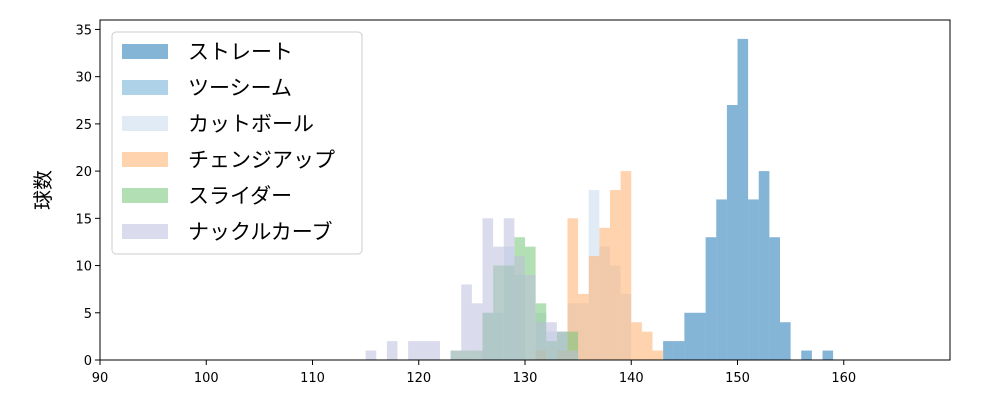 This screenshot has width=1000, height=400. I want to click on legend-label-2: カットボール, so click(251, 124).